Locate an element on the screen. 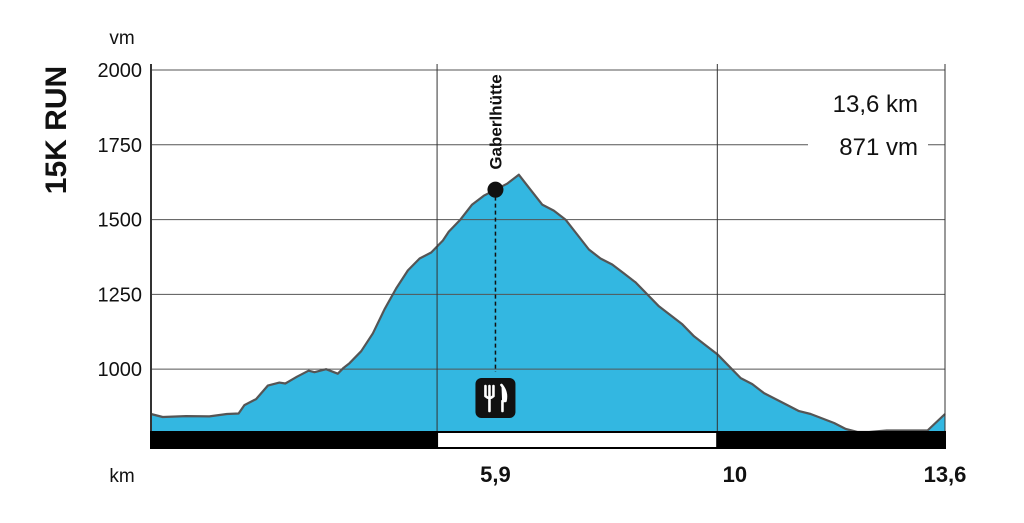 The height and width of the screenshot is (523, 1024). x-tick-label: 13,6 is located at coordinates (945, 474).